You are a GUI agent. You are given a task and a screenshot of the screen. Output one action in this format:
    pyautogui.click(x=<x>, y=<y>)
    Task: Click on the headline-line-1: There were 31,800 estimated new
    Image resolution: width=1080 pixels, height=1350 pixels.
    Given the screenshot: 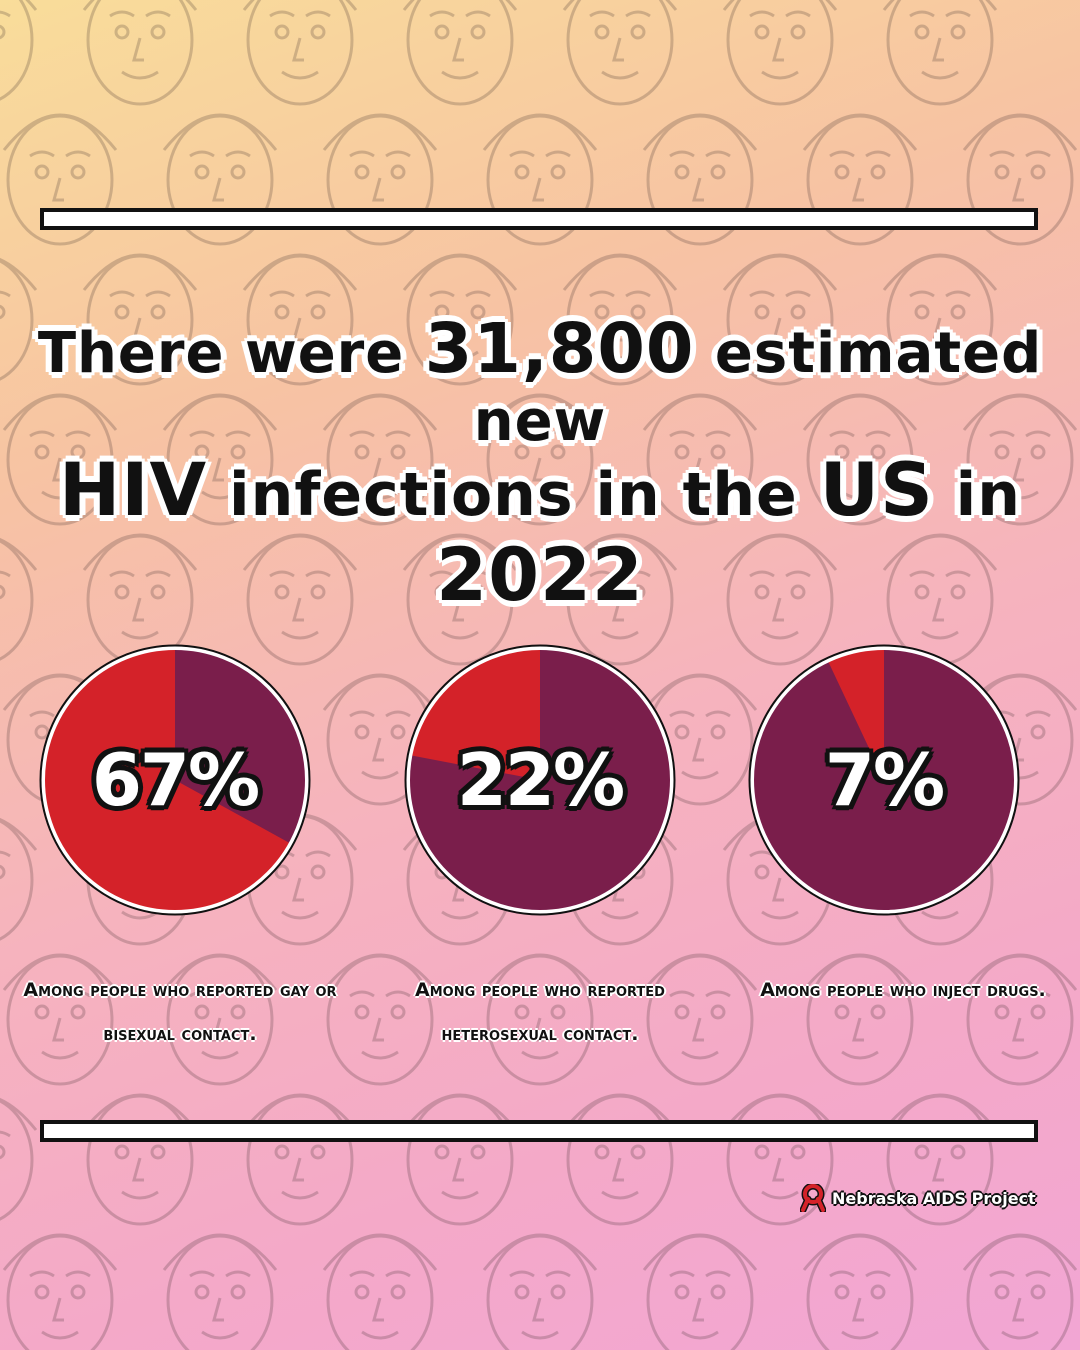 What is the action you would take?
    pyautogui.click(x=540, y=382)
    